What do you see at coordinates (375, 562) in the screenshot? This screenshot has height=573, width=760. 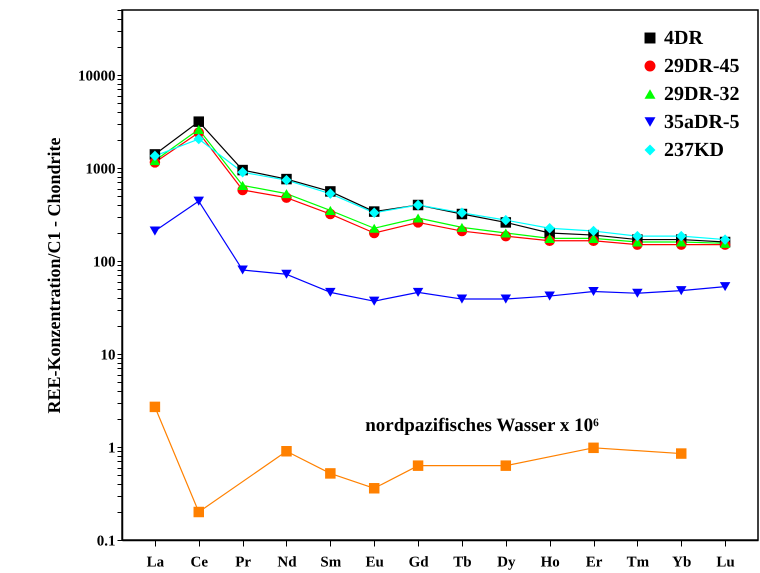 I see `x-tick-label: Eu` at bounding box center [375, 562].